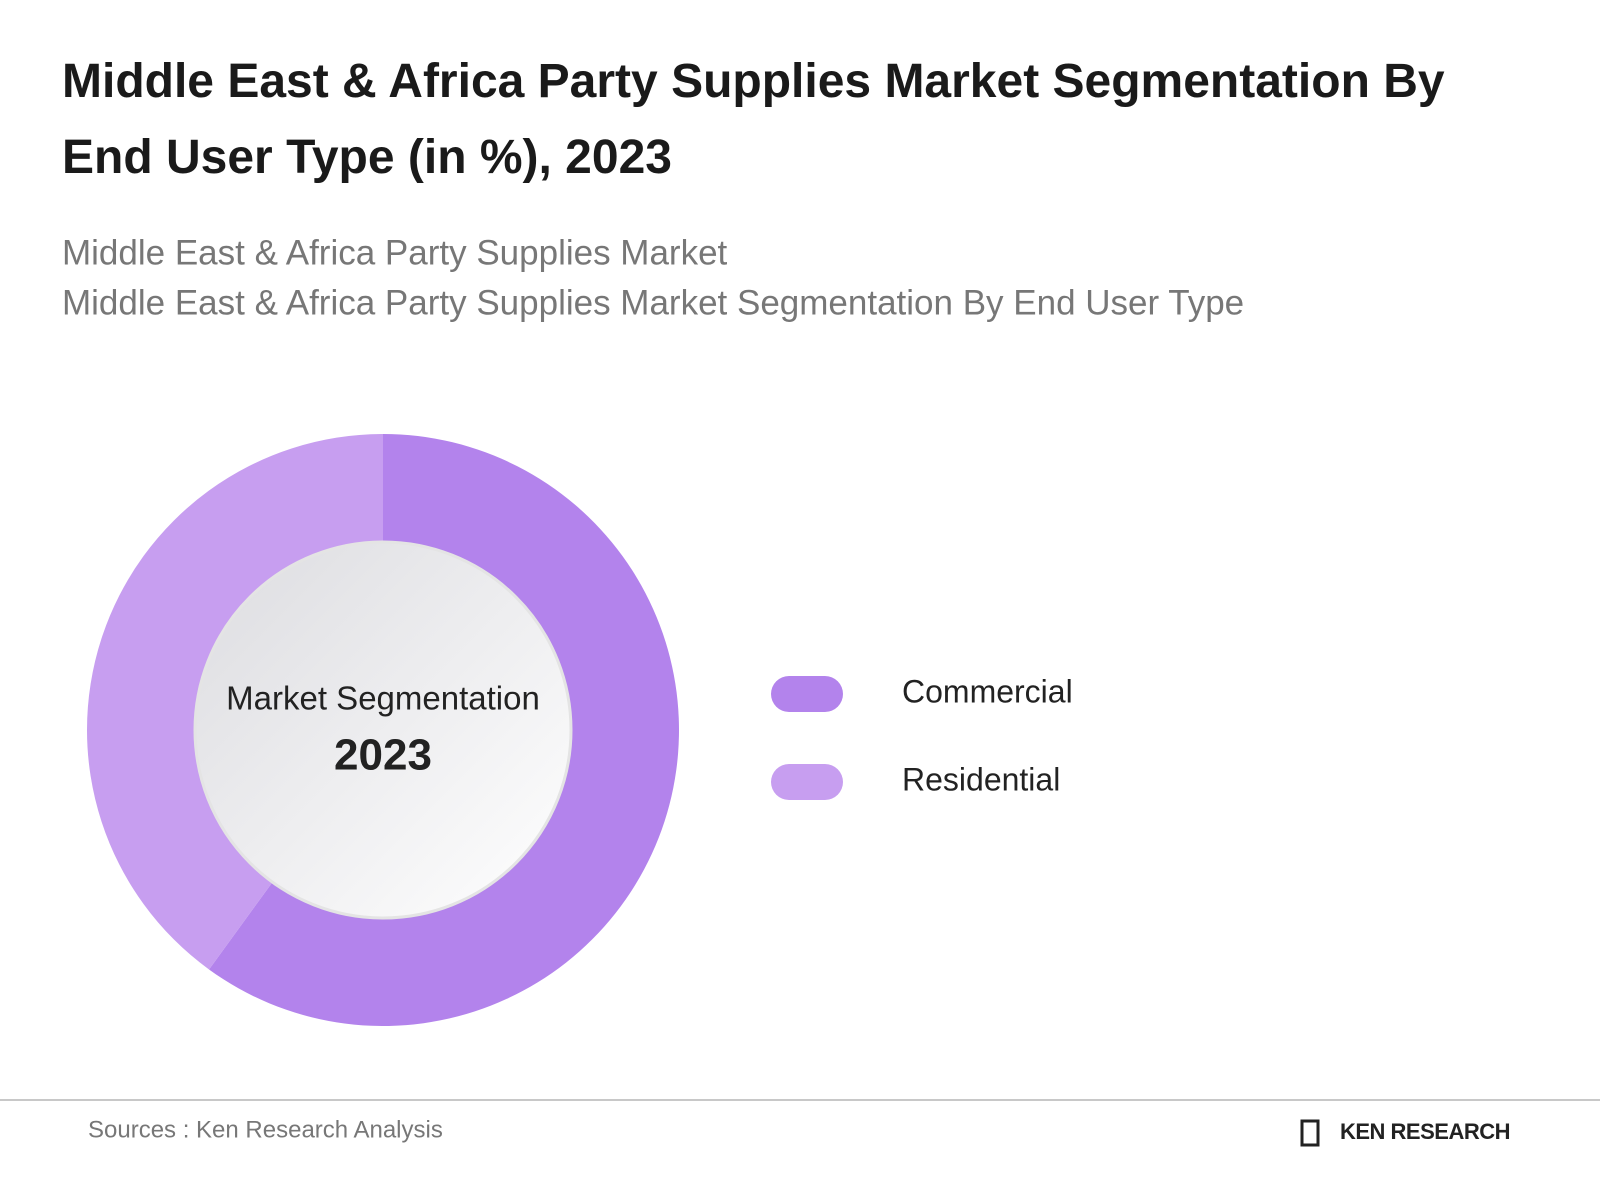  Describe the element at coordinates (981, 779) in the screenshot. I see `legend-label: Residential` at that location.